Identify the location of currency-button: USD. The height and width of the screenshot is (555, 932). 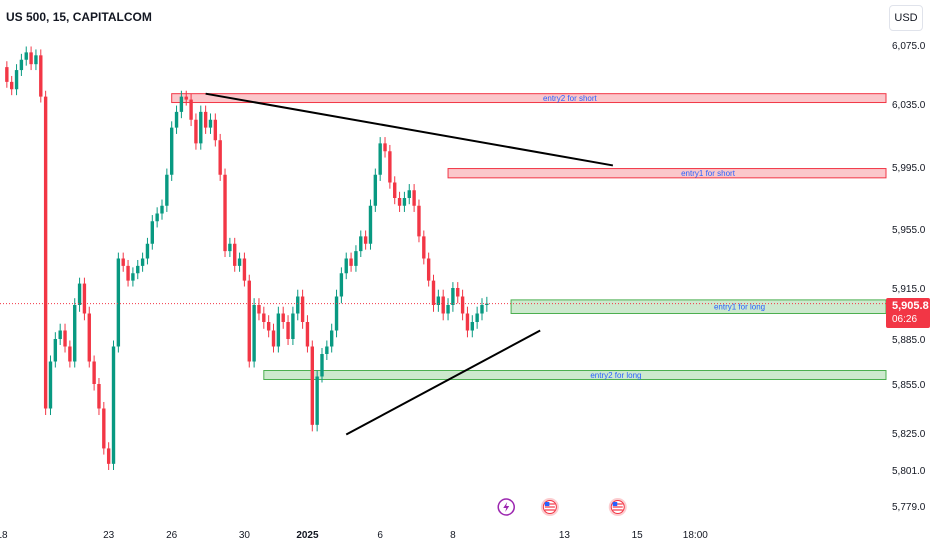
(906, 18).